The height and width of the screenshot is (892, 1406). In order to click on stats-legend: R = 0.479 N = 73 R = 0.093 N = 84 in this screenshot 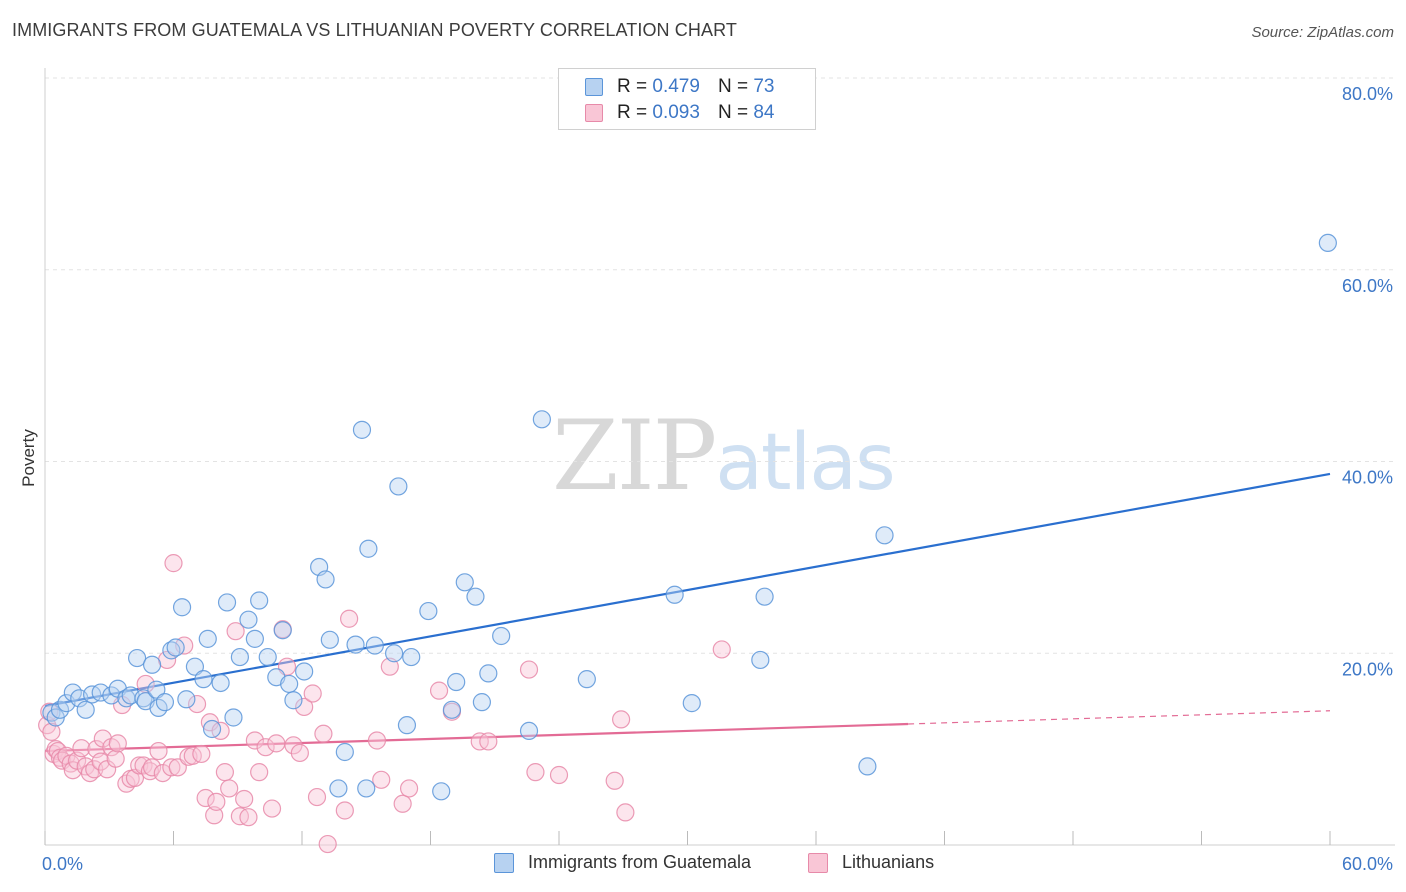, I will do `click(687, 99)`.